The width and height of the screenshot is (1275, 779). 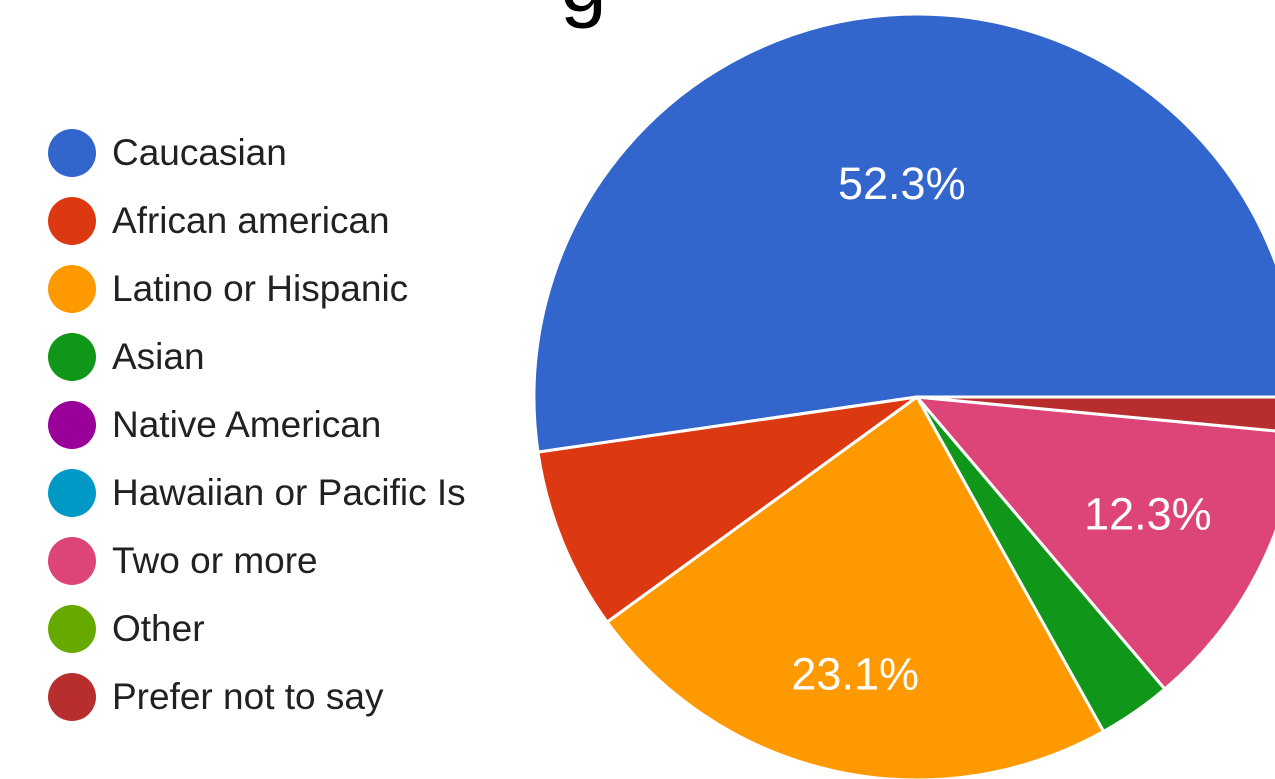 What do you see at coordinates (855, 673) in the screenshot?
I see `data-label-latino-or-hispanic: 23.1%` at bounding box center [855, 673].